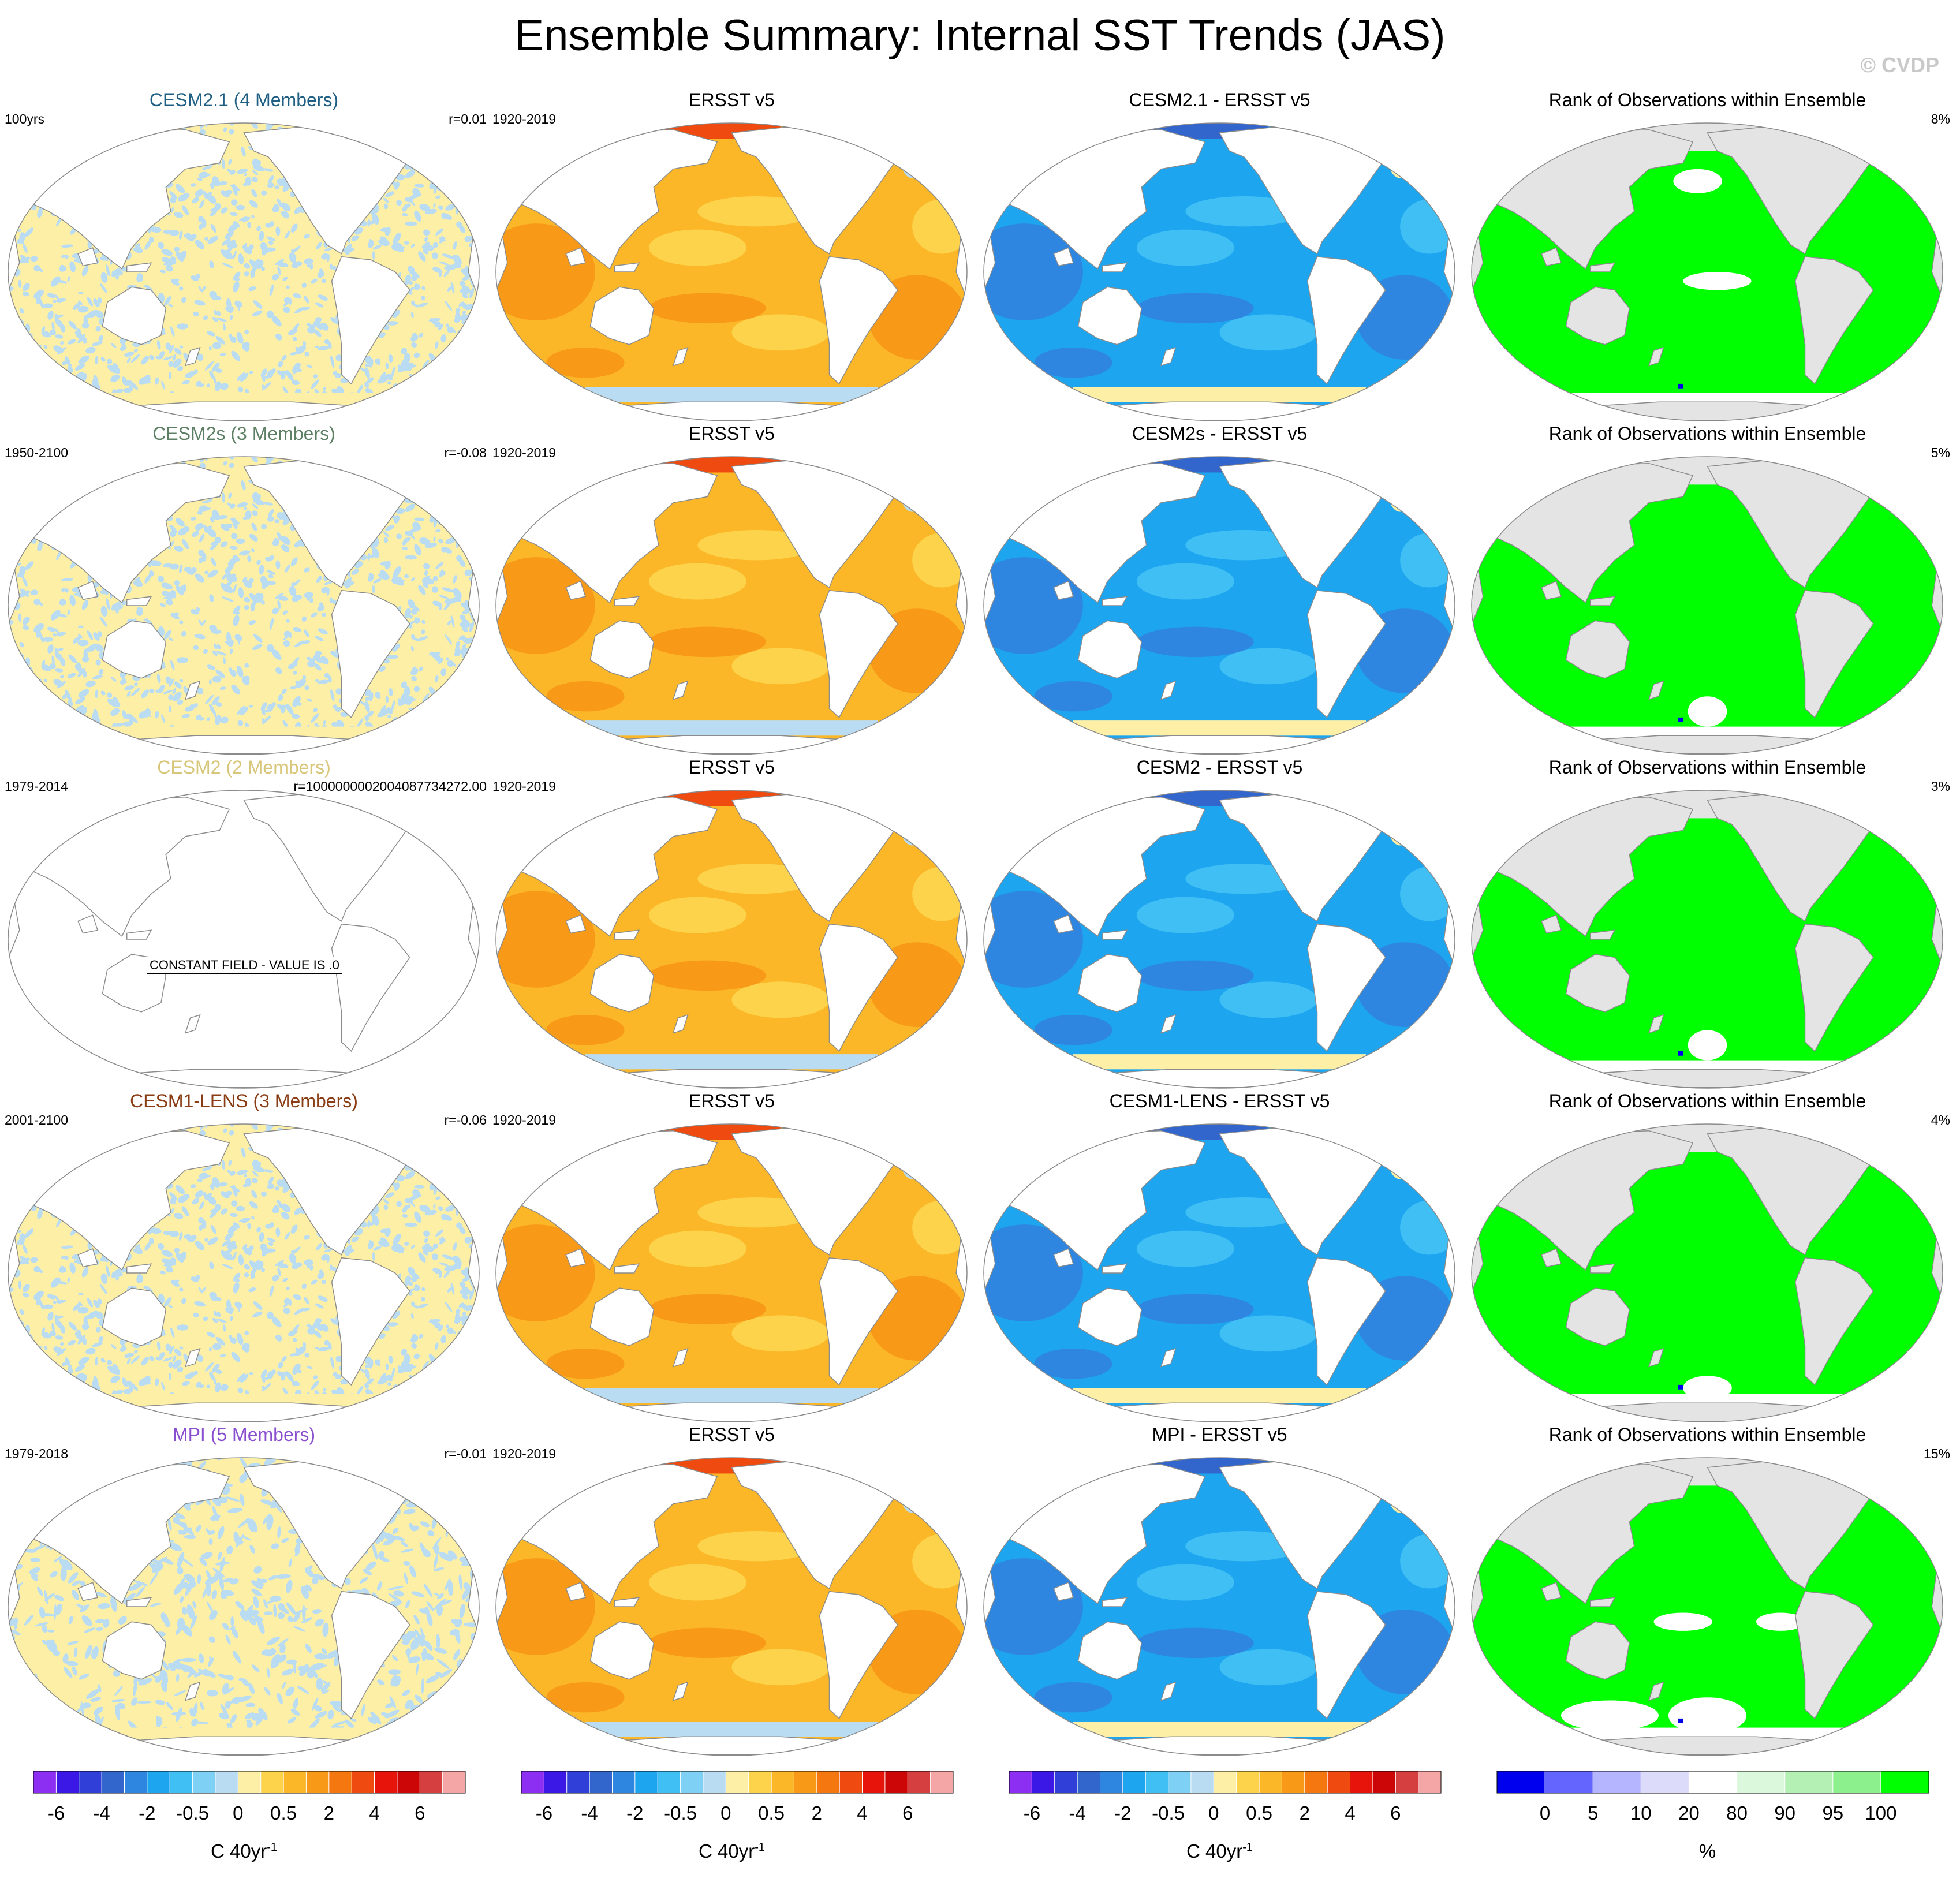 This screenshot has width=1960, height=1882. I want to click on panel-title: CESM1-LENS - ERSST v5, so click(1220, 1101).